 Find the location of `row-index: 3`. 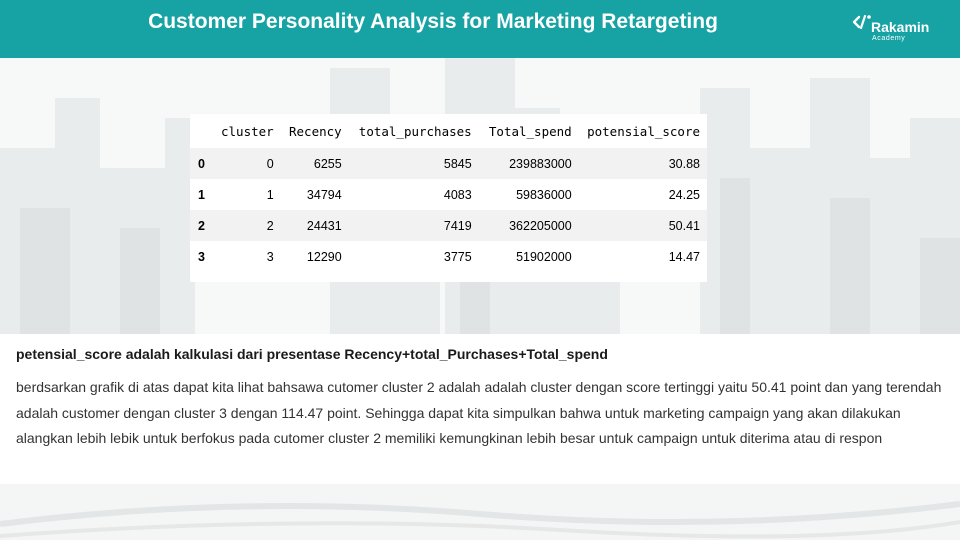

row-index: 3 is located at coordinates (201, 256).